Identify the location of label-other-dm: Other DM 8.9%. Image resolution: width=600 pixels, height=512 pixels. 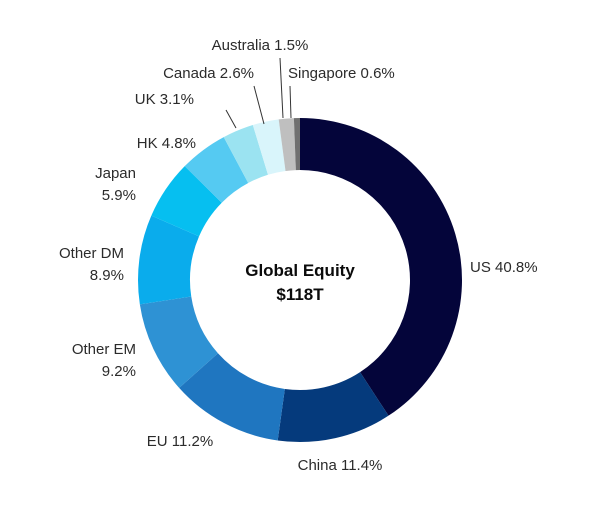
(91, 264).